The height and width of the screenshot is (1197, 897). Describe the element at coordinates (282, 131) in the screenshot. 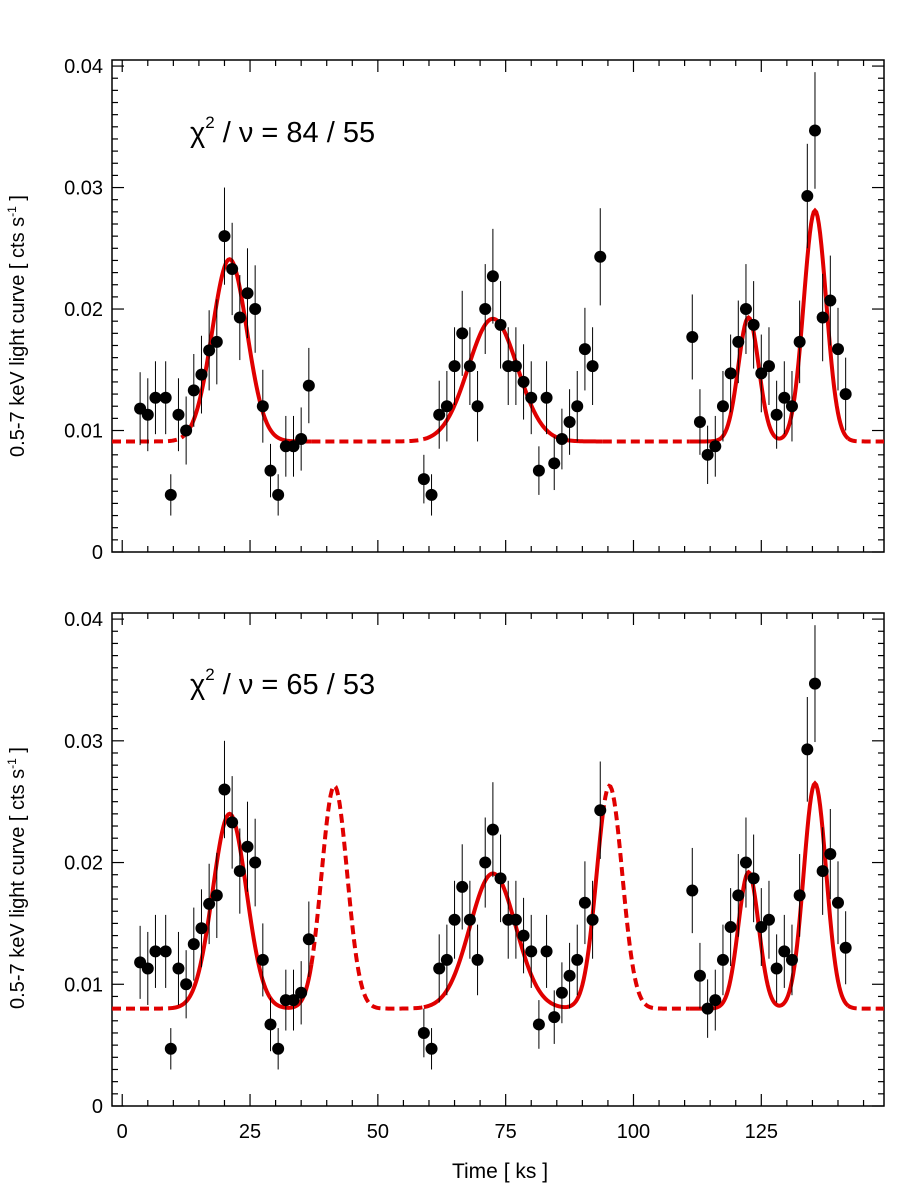

I see `annotation-top: χ2 / ν = 84 / 55` at that location.